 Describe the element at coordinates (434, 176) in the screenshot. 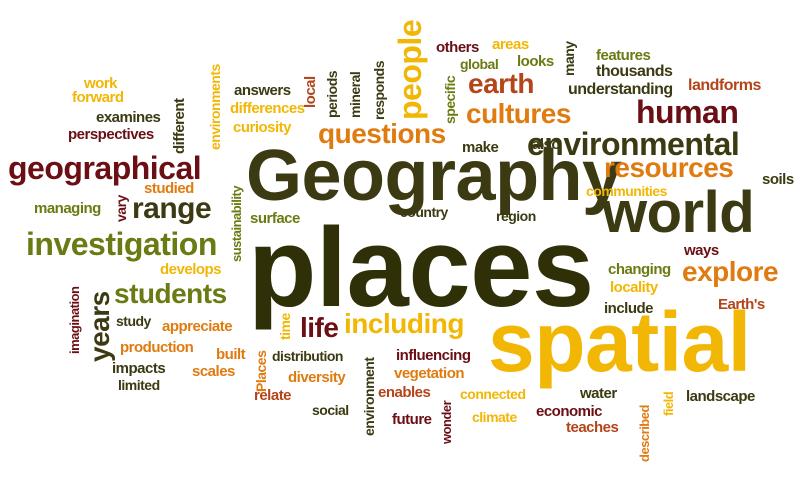

I see `word-geography: Geography` at that location.